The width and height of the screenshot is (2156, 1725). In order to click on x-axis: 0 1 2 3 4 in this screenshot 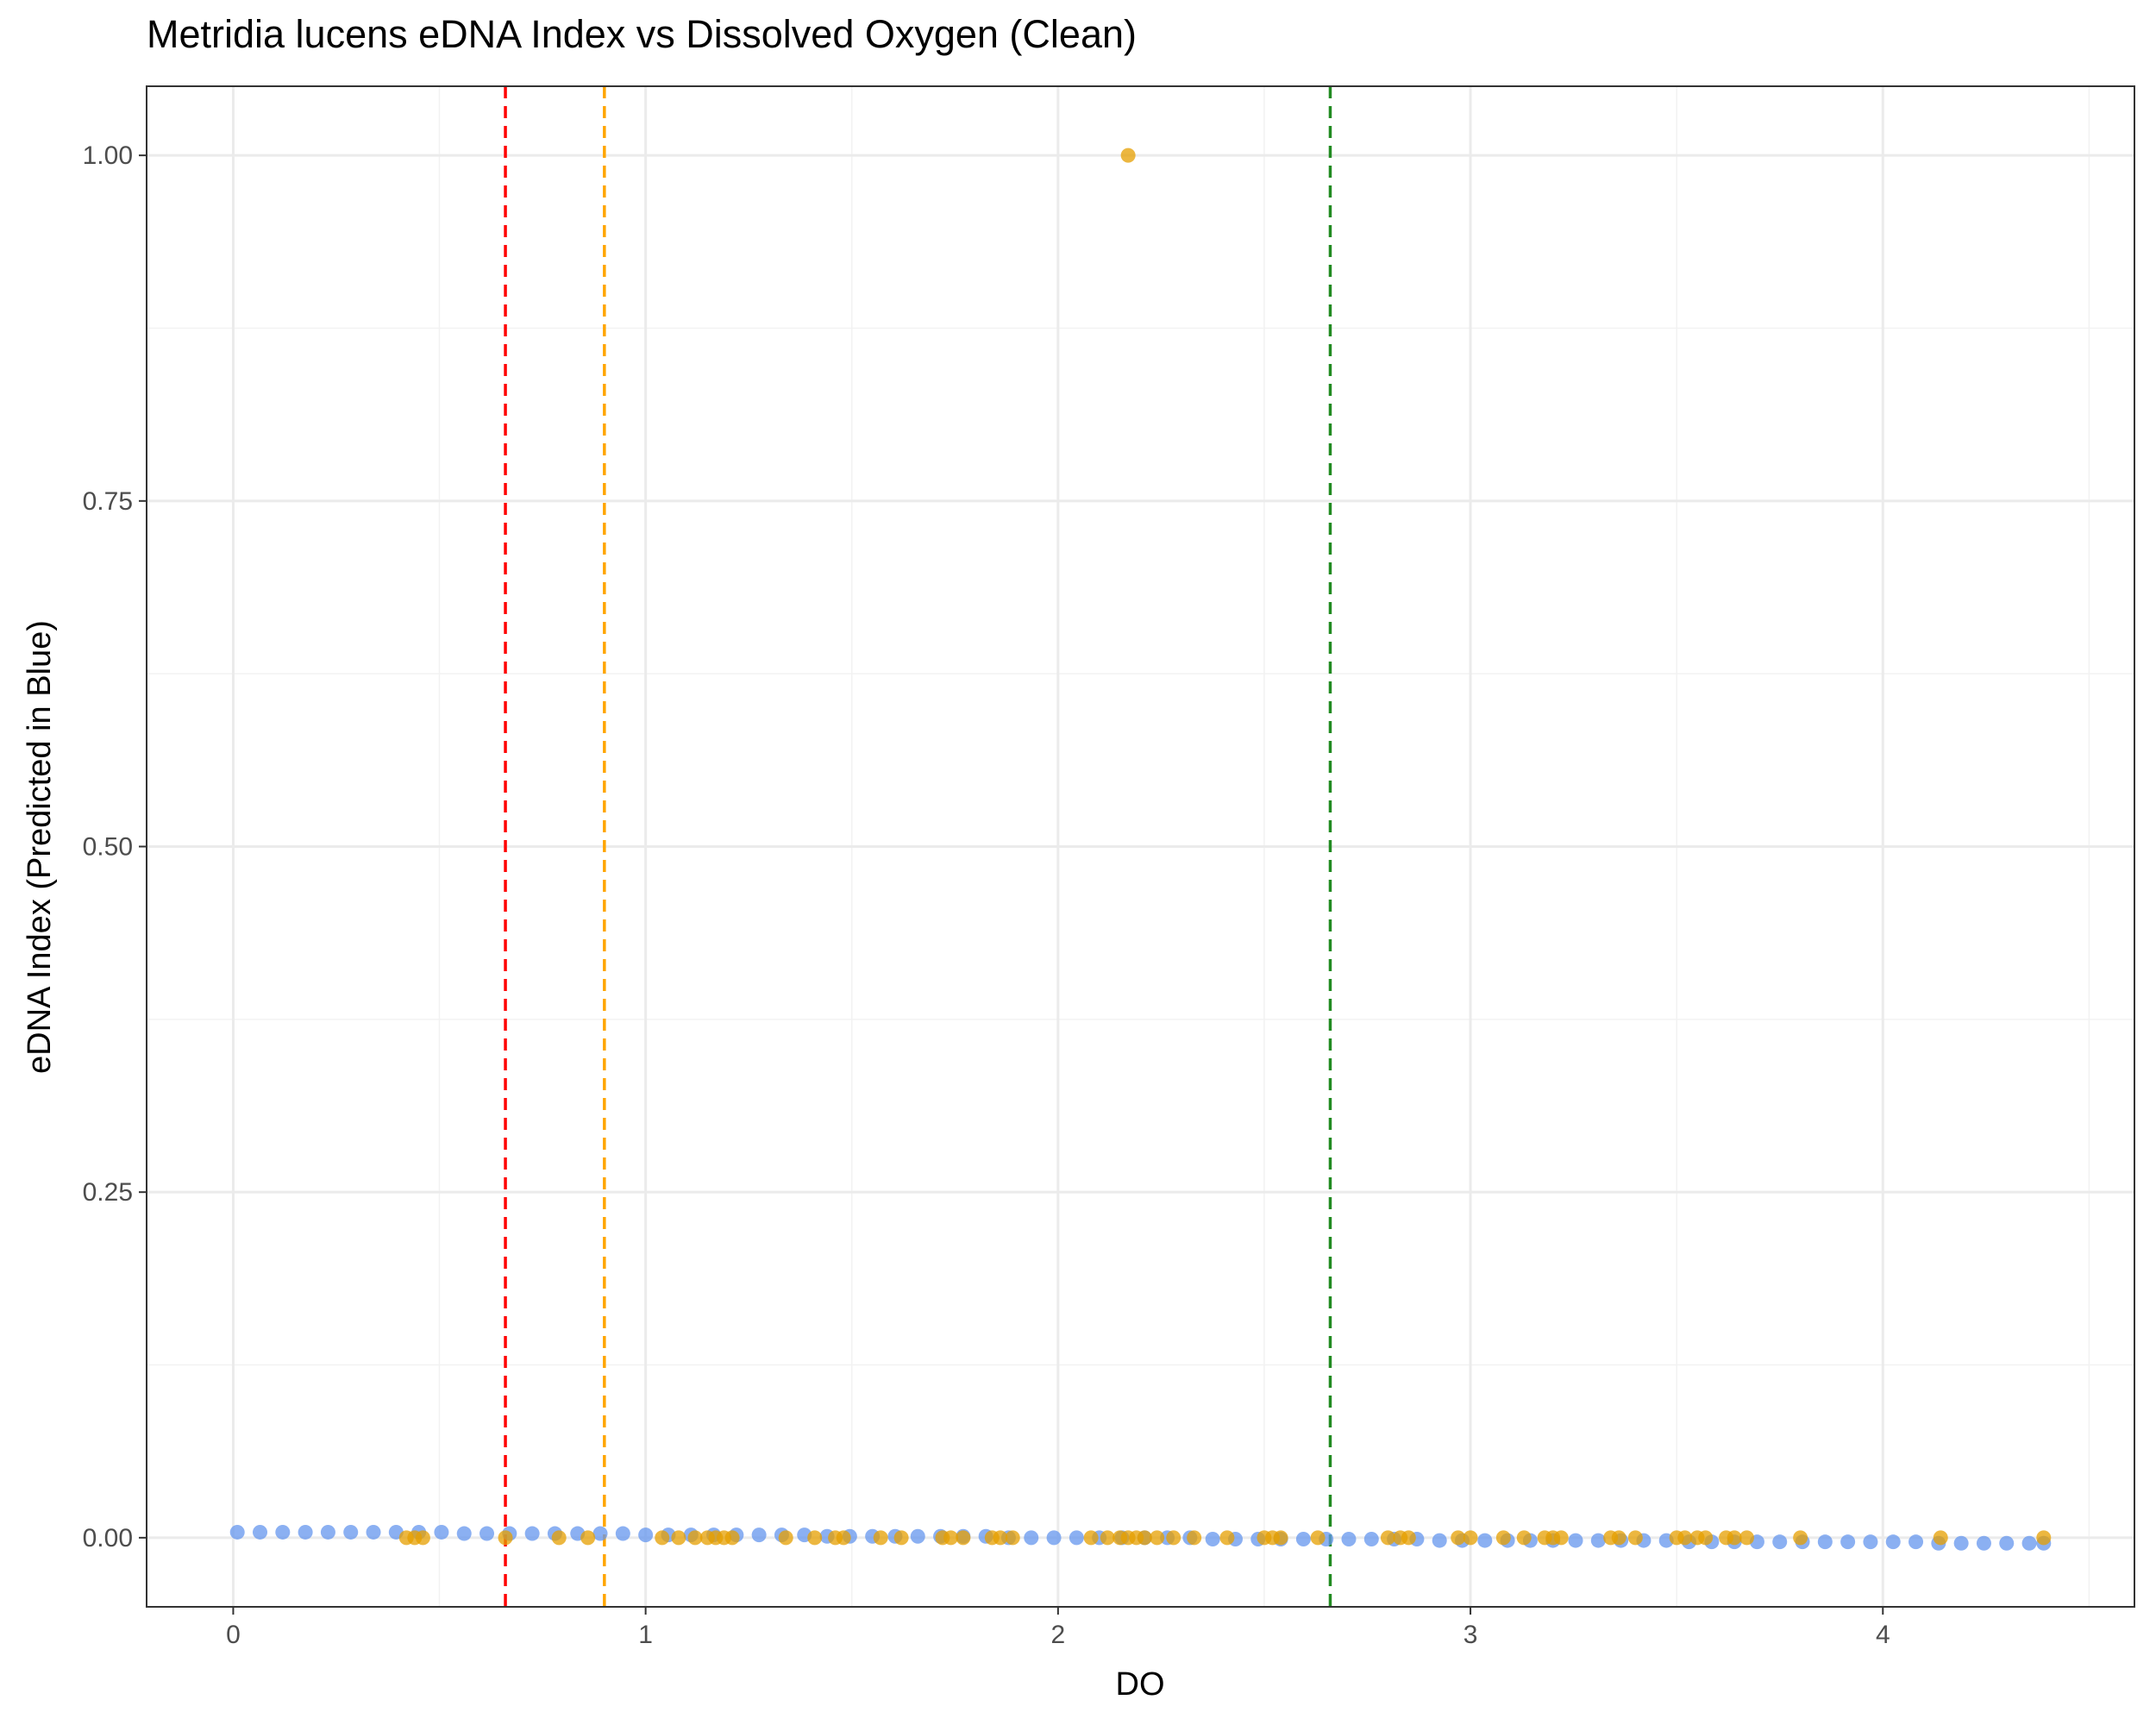, I will do `click(1058, 1628)`.